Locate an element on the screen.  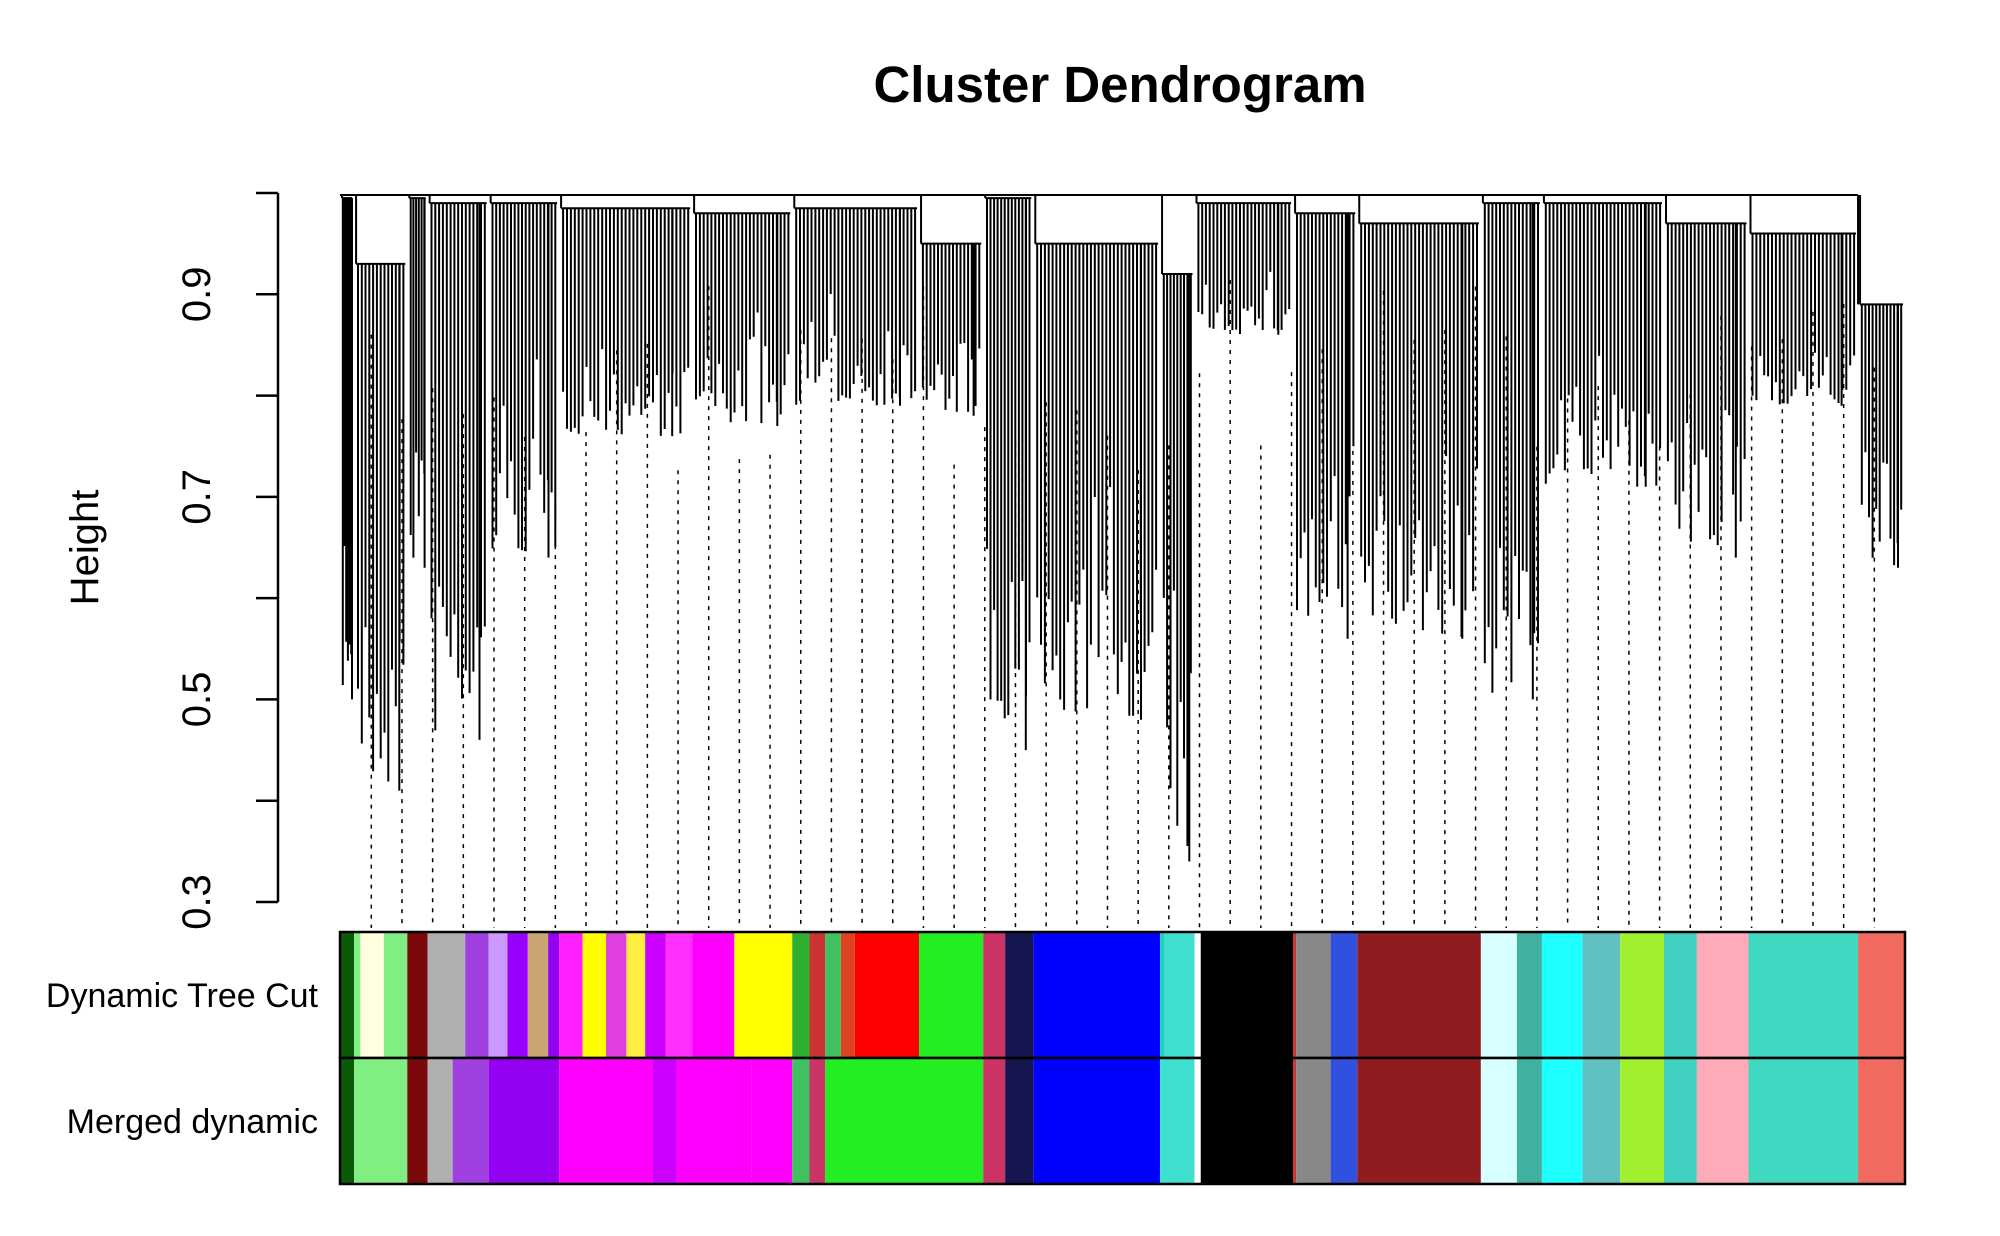
y-tick-label: 0.3 is located at coordinates (197, 902).